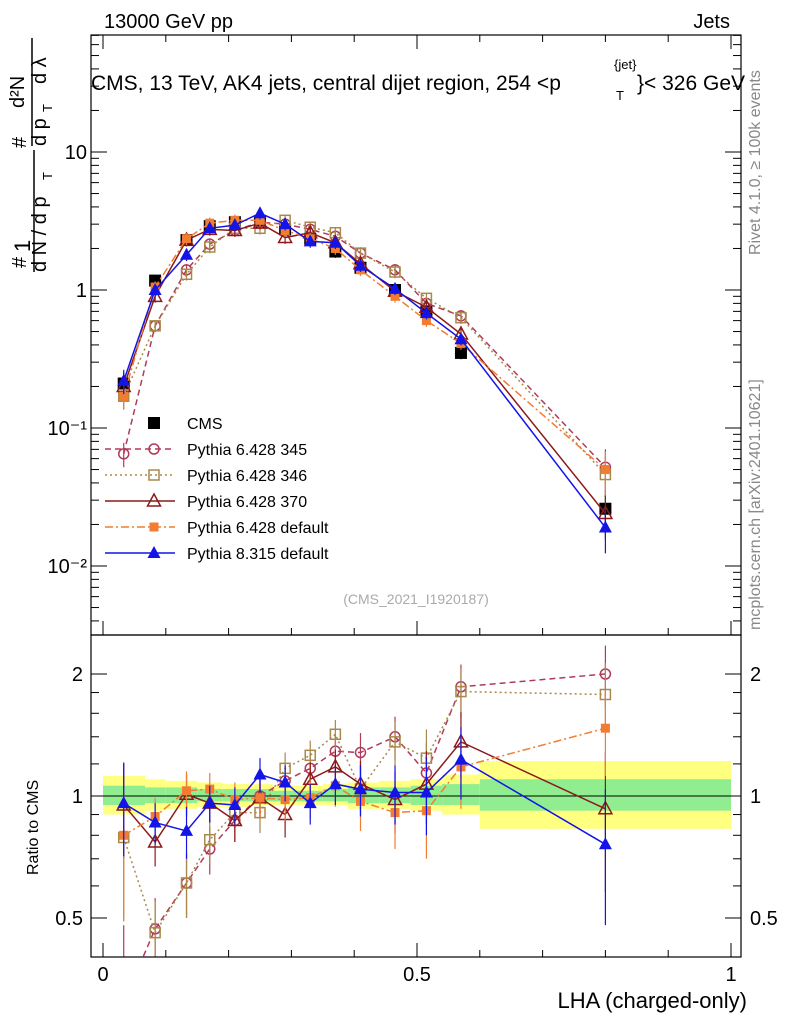 The height and width of the screenshot is (1024, 786). I want to click on svg-text: d N / d p, so click(40, 234).